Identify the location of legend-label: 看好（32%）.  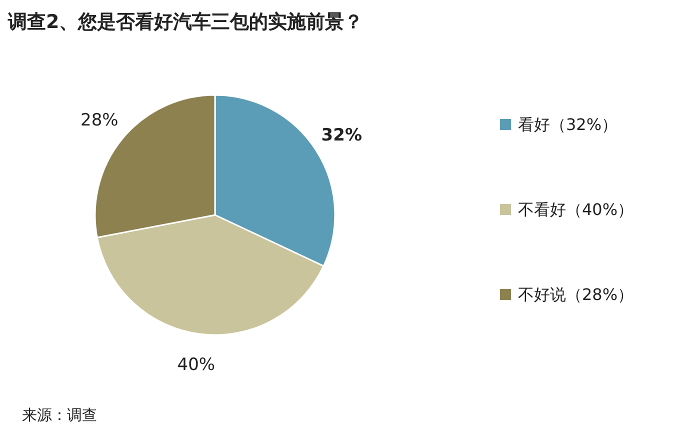
(568, 124).